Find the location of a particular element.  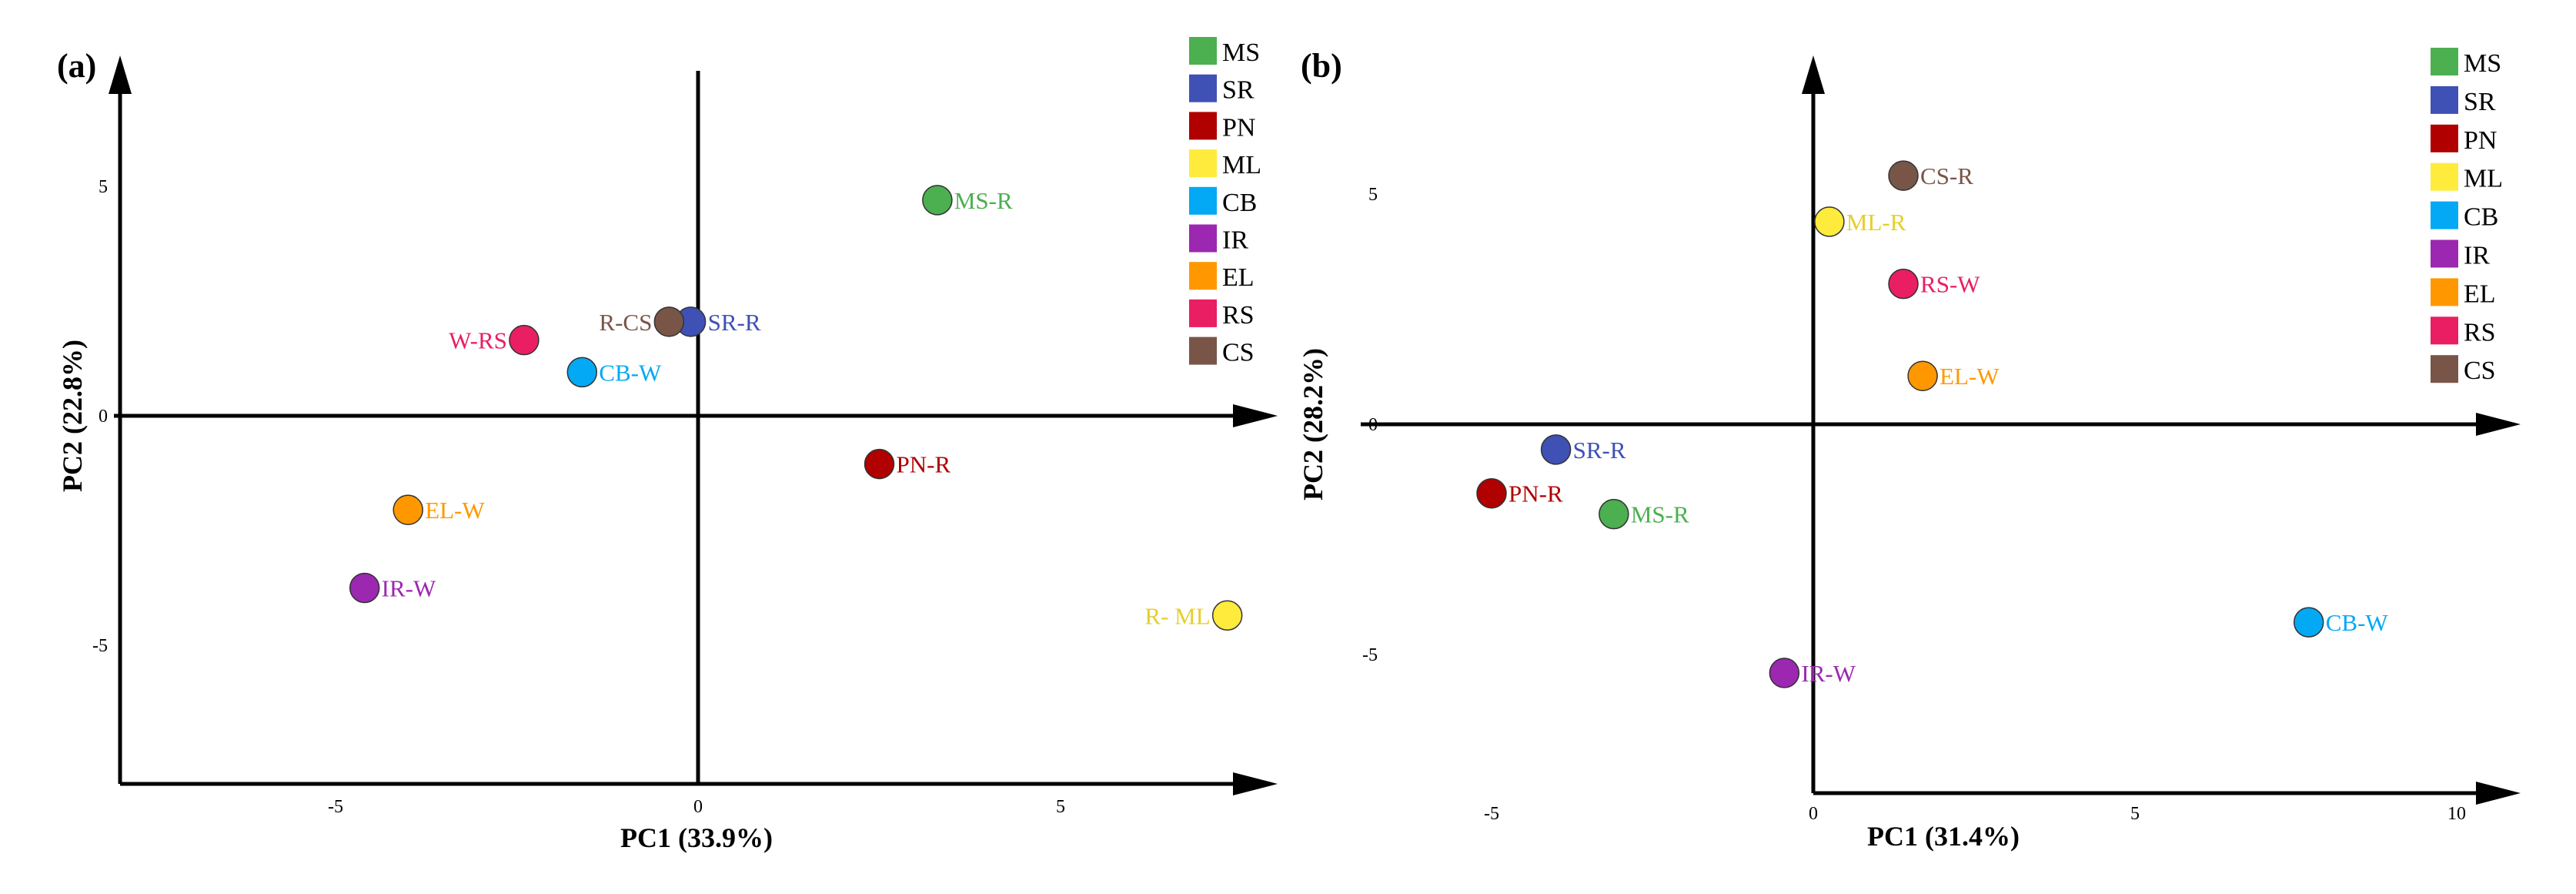

panel-letter: (b) is located at coordinates (1321, 66).